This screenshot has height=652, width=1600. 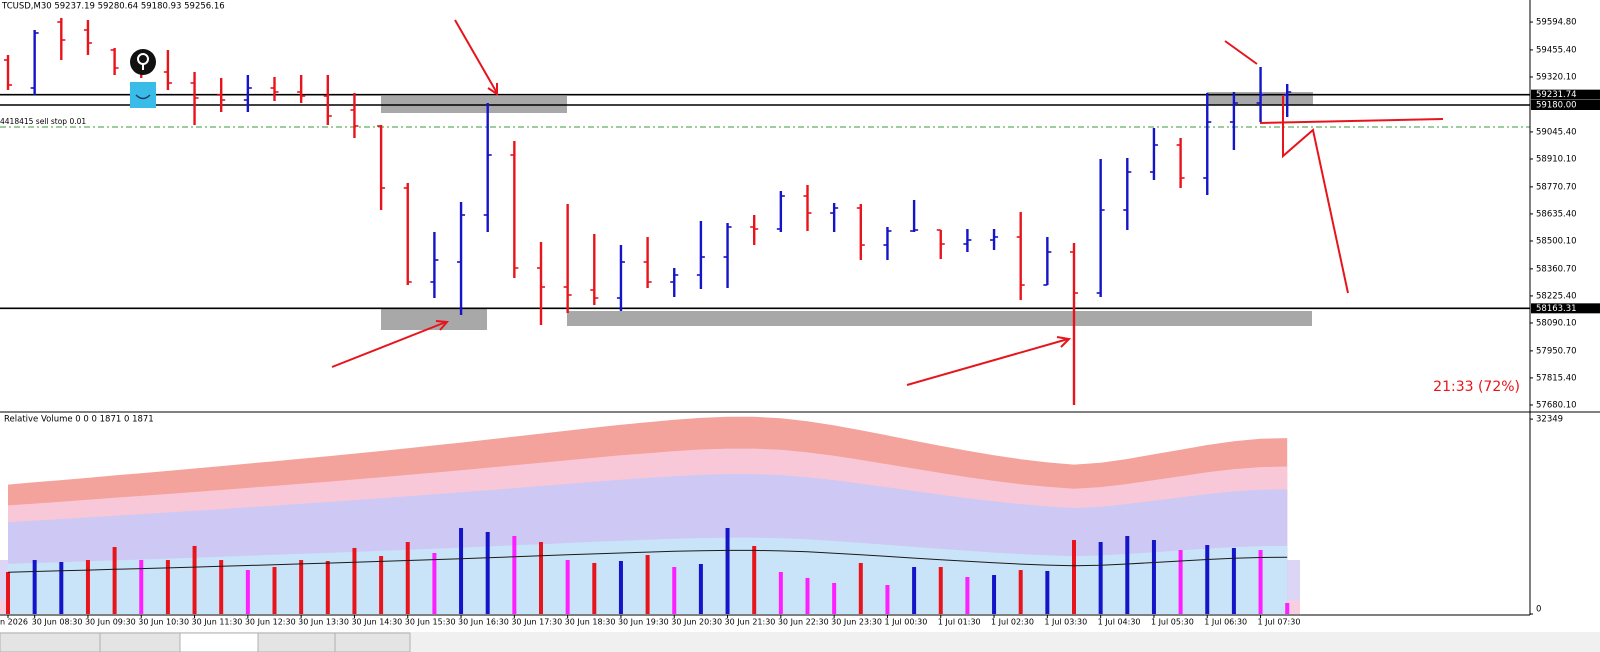 I want to click on x-tick-label: 1 Jul 01:30, so click(x=959, y=622).